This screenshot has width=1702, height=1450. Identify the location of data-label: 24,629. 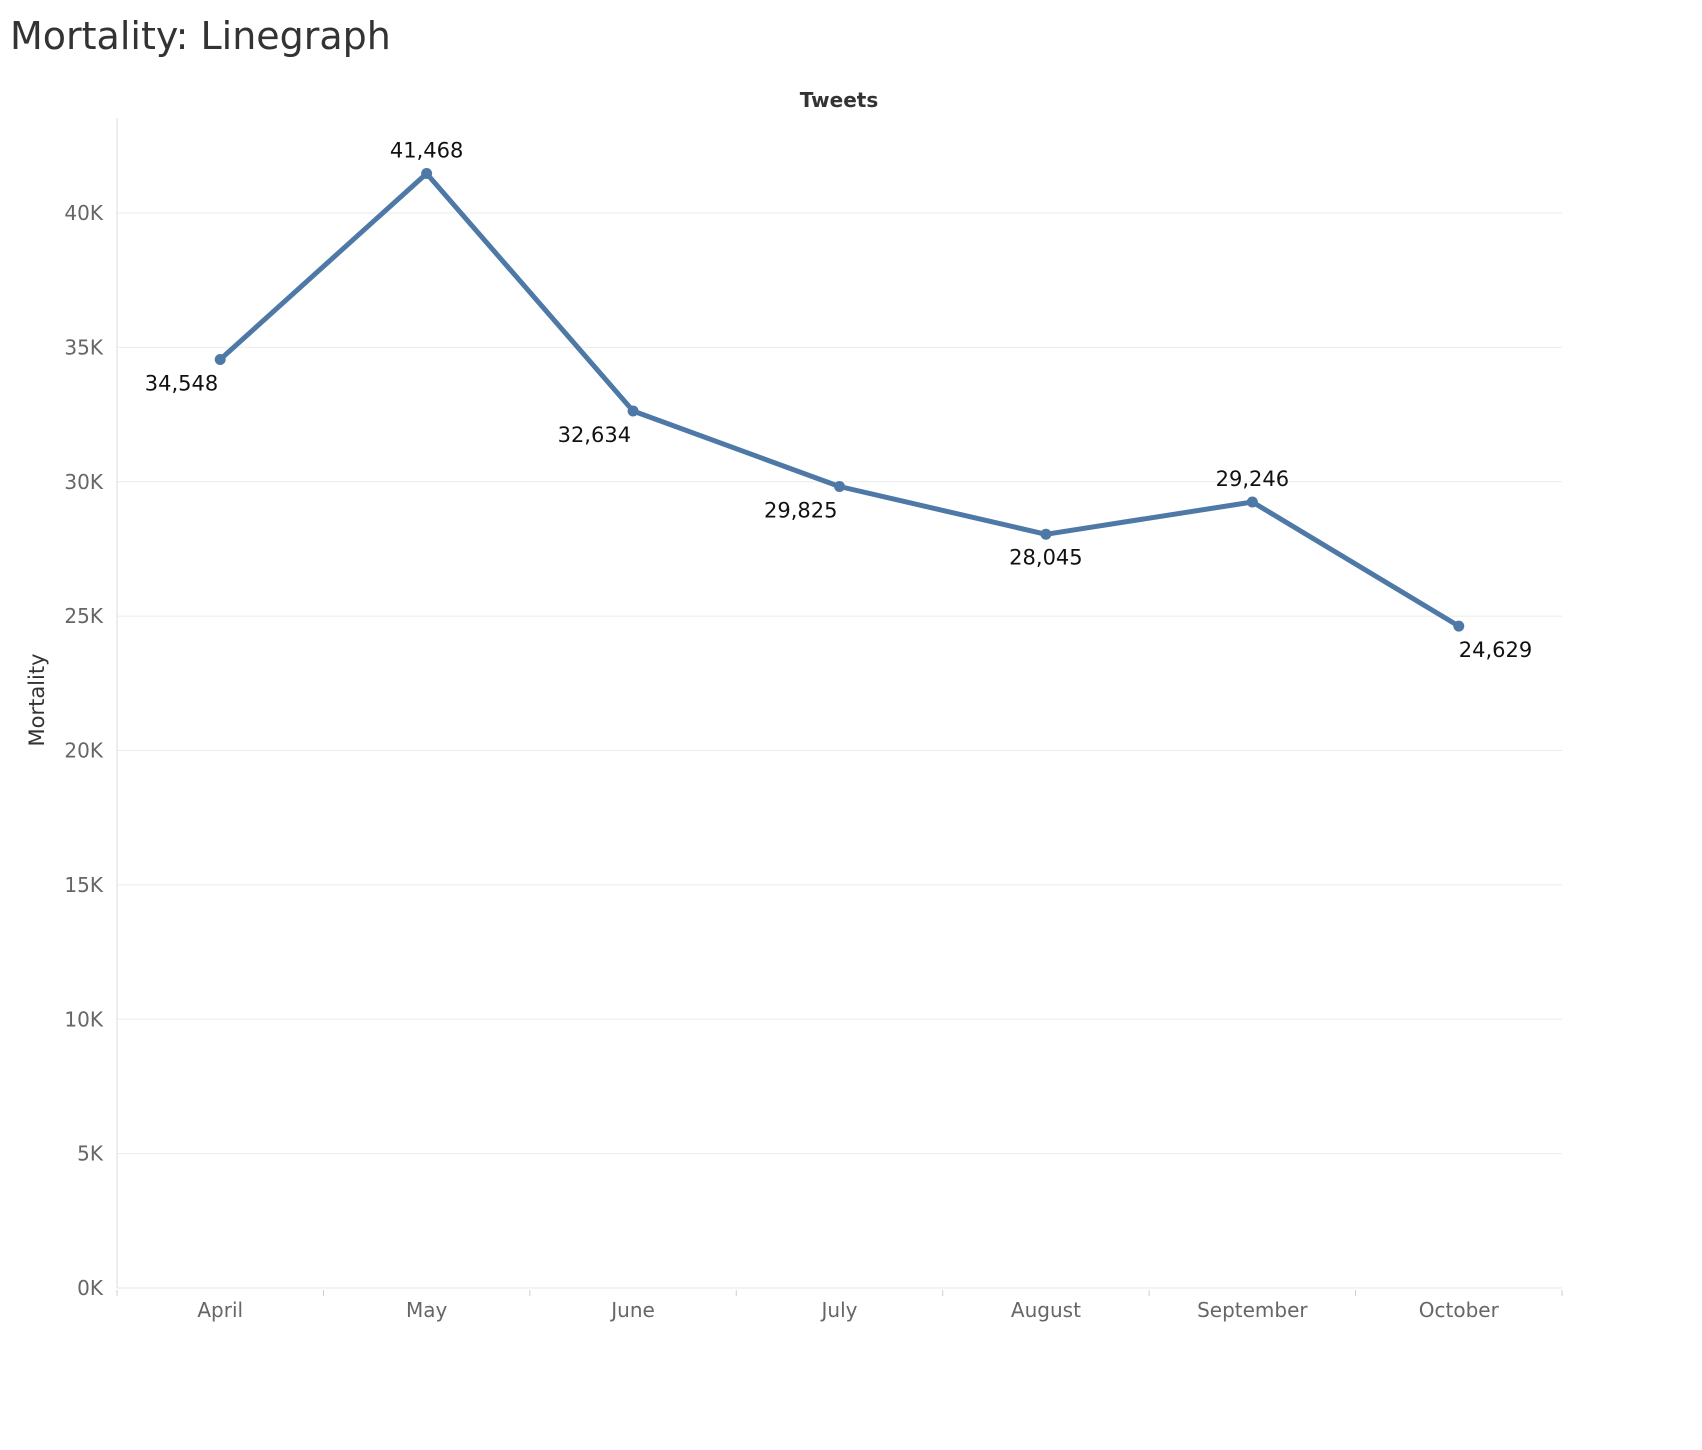
(1495, 650).